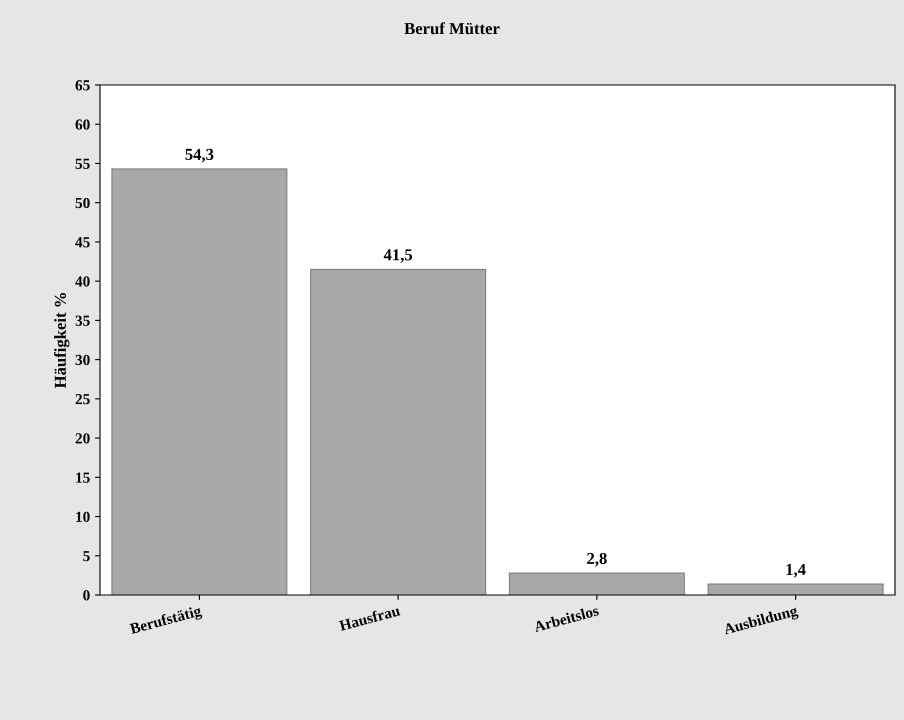 This screenshot has height=720, width=904. What do you see at coordinates (86, 595) in the screenshot?
I see `y-tick-label: 0` at bounding box center [86, 595].